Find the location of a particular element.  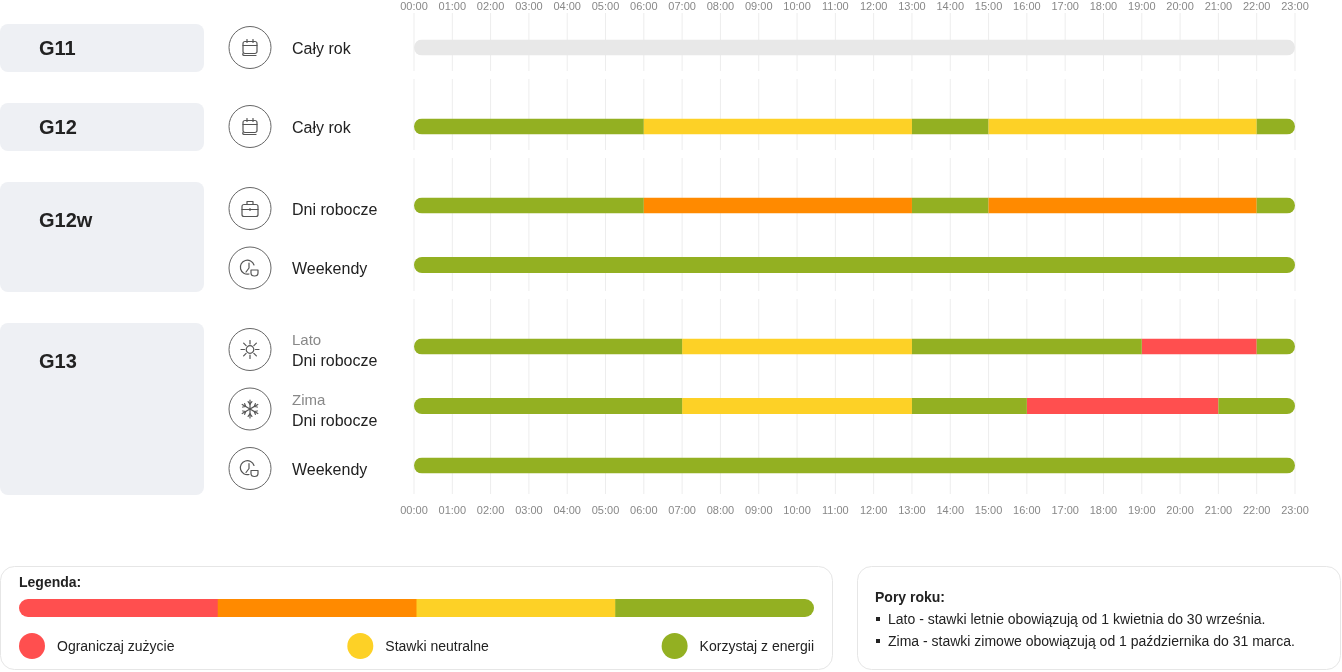

x-tick-label: 05:00 is located at coordinates (605, 510).